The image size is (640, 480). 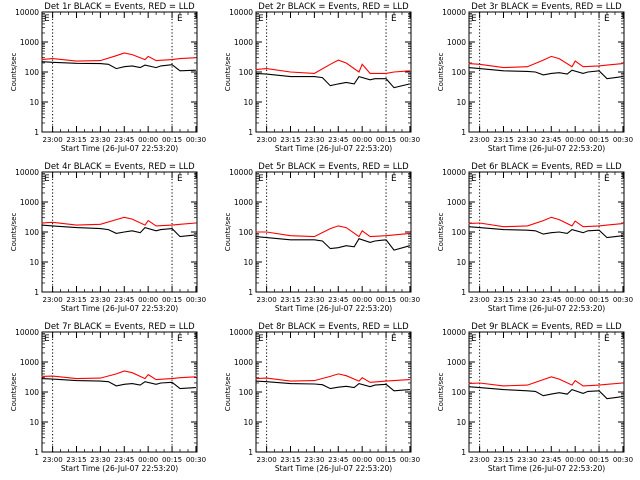 I want to click on panel-title: Det 8r BLACK = Events, RED = LLD, so click(x=333, y=327).